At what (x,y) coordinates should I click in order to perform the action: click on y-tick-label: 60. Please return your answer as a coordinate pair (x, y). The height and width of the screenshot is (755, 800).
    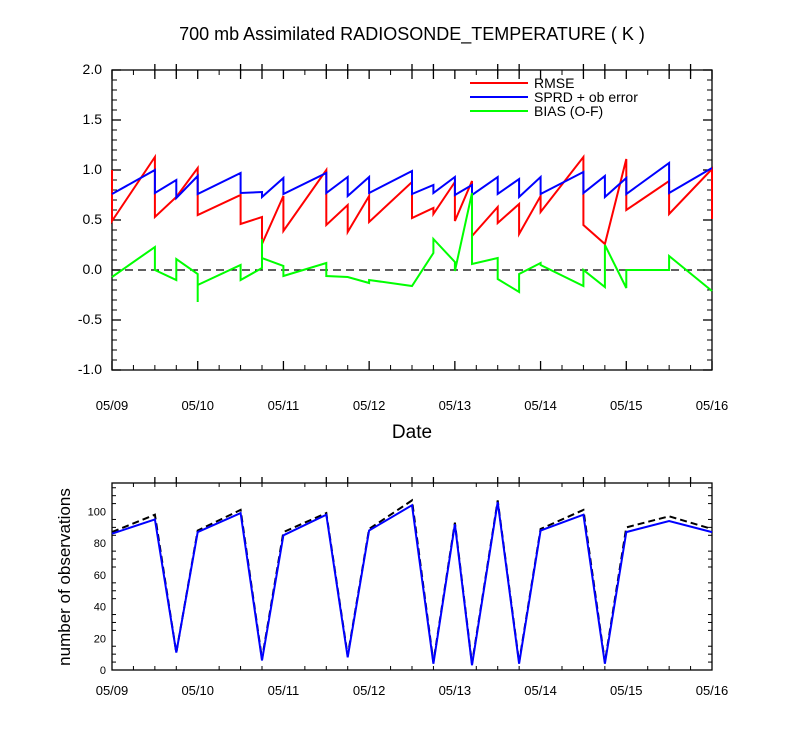
    Looking at the image, I should click on (100, 576).